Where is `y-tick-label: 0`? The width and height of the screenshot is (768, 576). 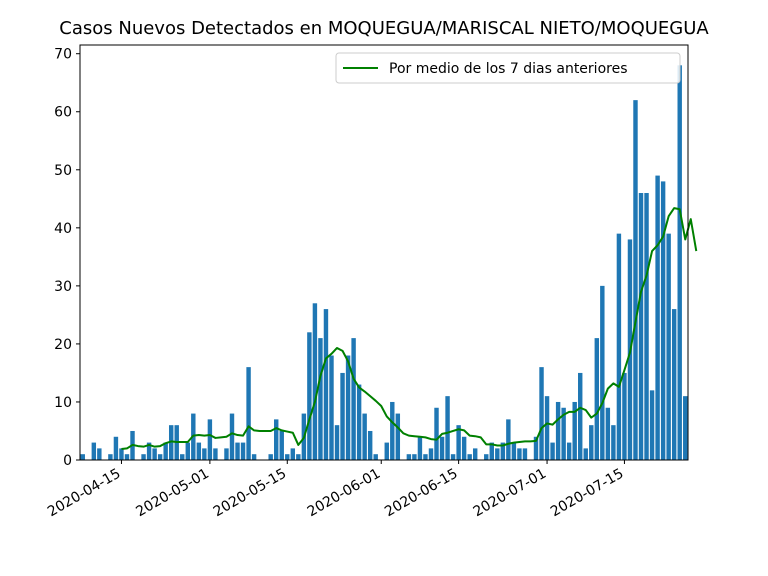
y-tick-label: 0 is located at coordinates (67, 461).